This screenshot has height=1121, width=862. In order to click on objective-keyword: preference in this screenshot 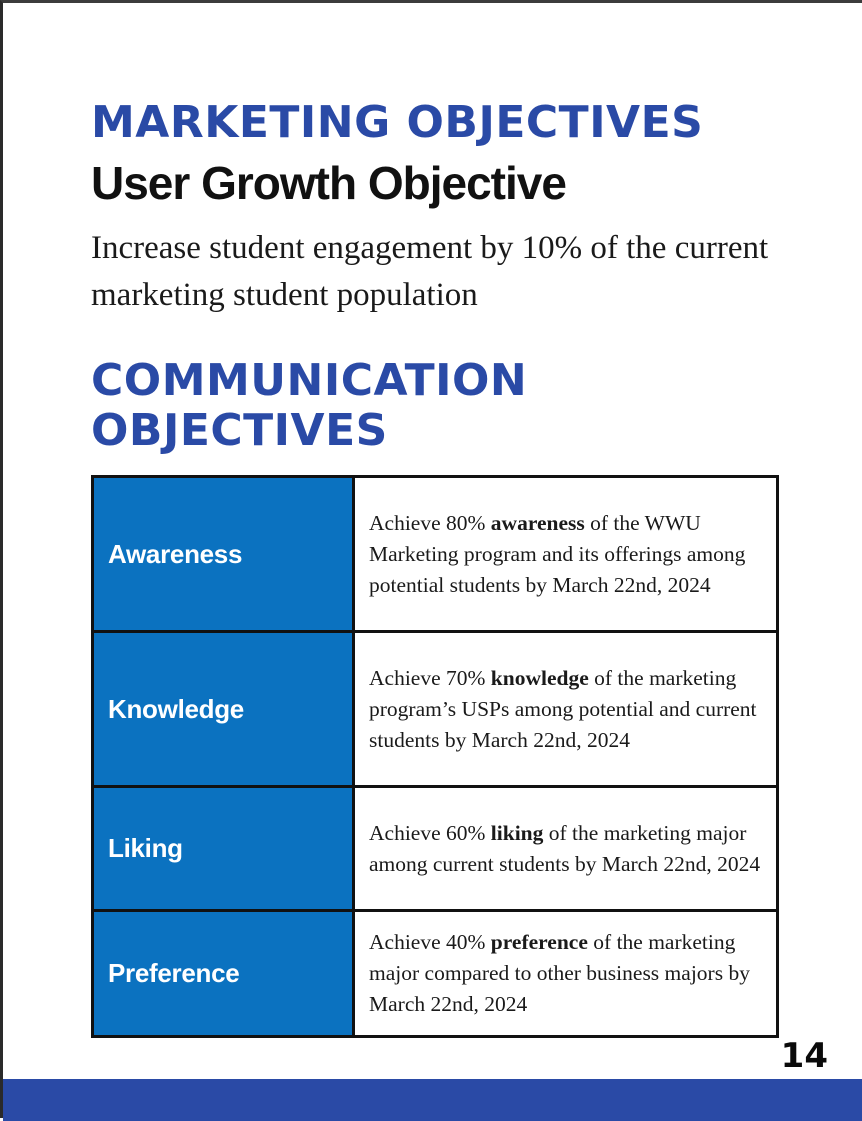, I will do `click(539, 942)`.